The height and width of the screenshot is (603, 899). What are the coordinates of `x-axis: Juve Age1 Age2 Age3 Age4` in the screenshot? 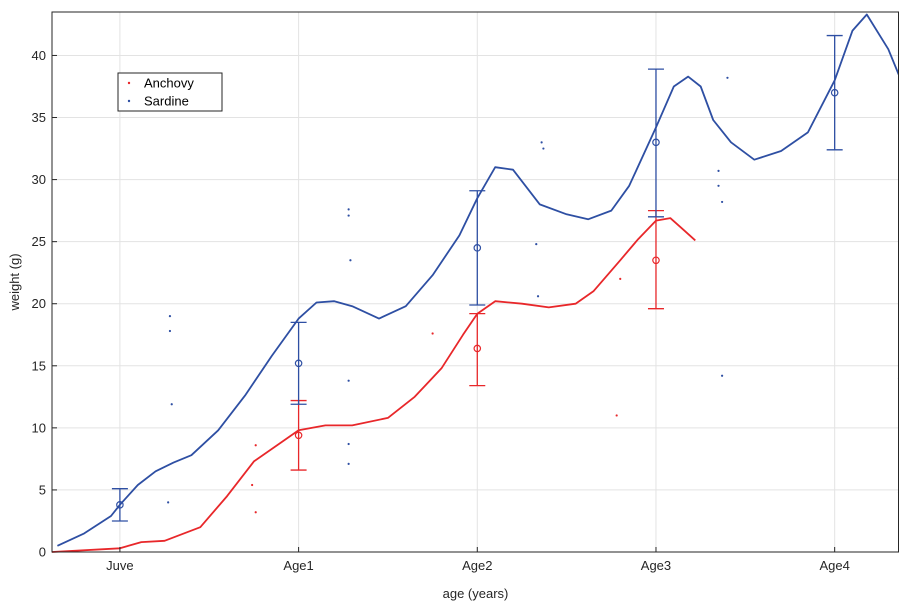 It's located at (478, 560).